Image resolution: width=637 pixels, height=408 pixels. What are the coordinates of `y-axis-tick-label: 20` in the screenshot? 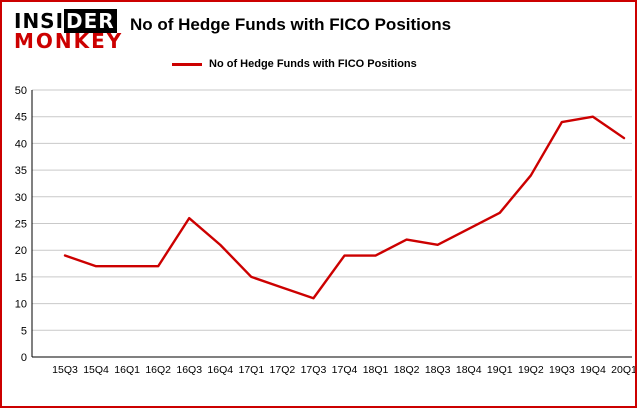 It's located at (21, 251).